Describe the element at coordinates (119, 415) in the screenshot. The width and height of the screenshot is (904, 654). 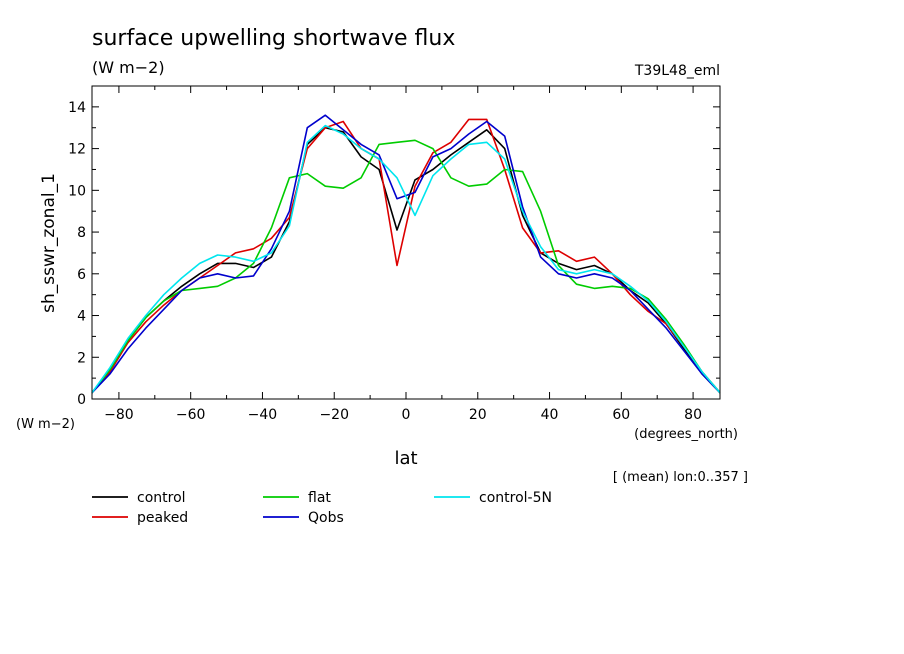
I see `x-tick-label: −80` at that location.